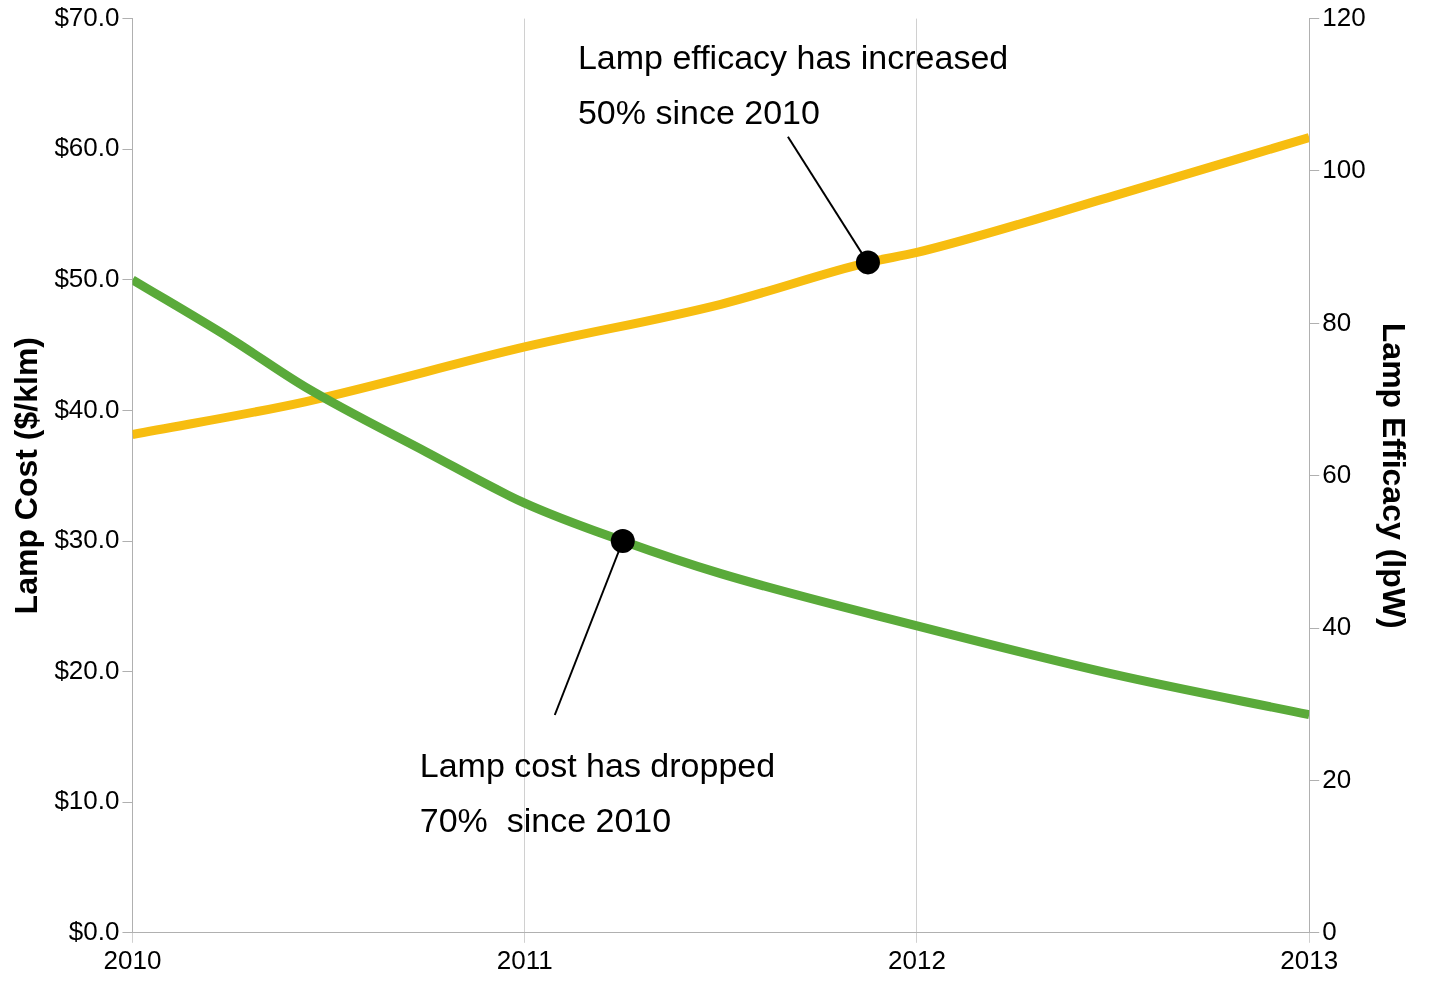 The image size is (1430, 985). I want to click on x-tick-label: 2012, so click(917, 959).